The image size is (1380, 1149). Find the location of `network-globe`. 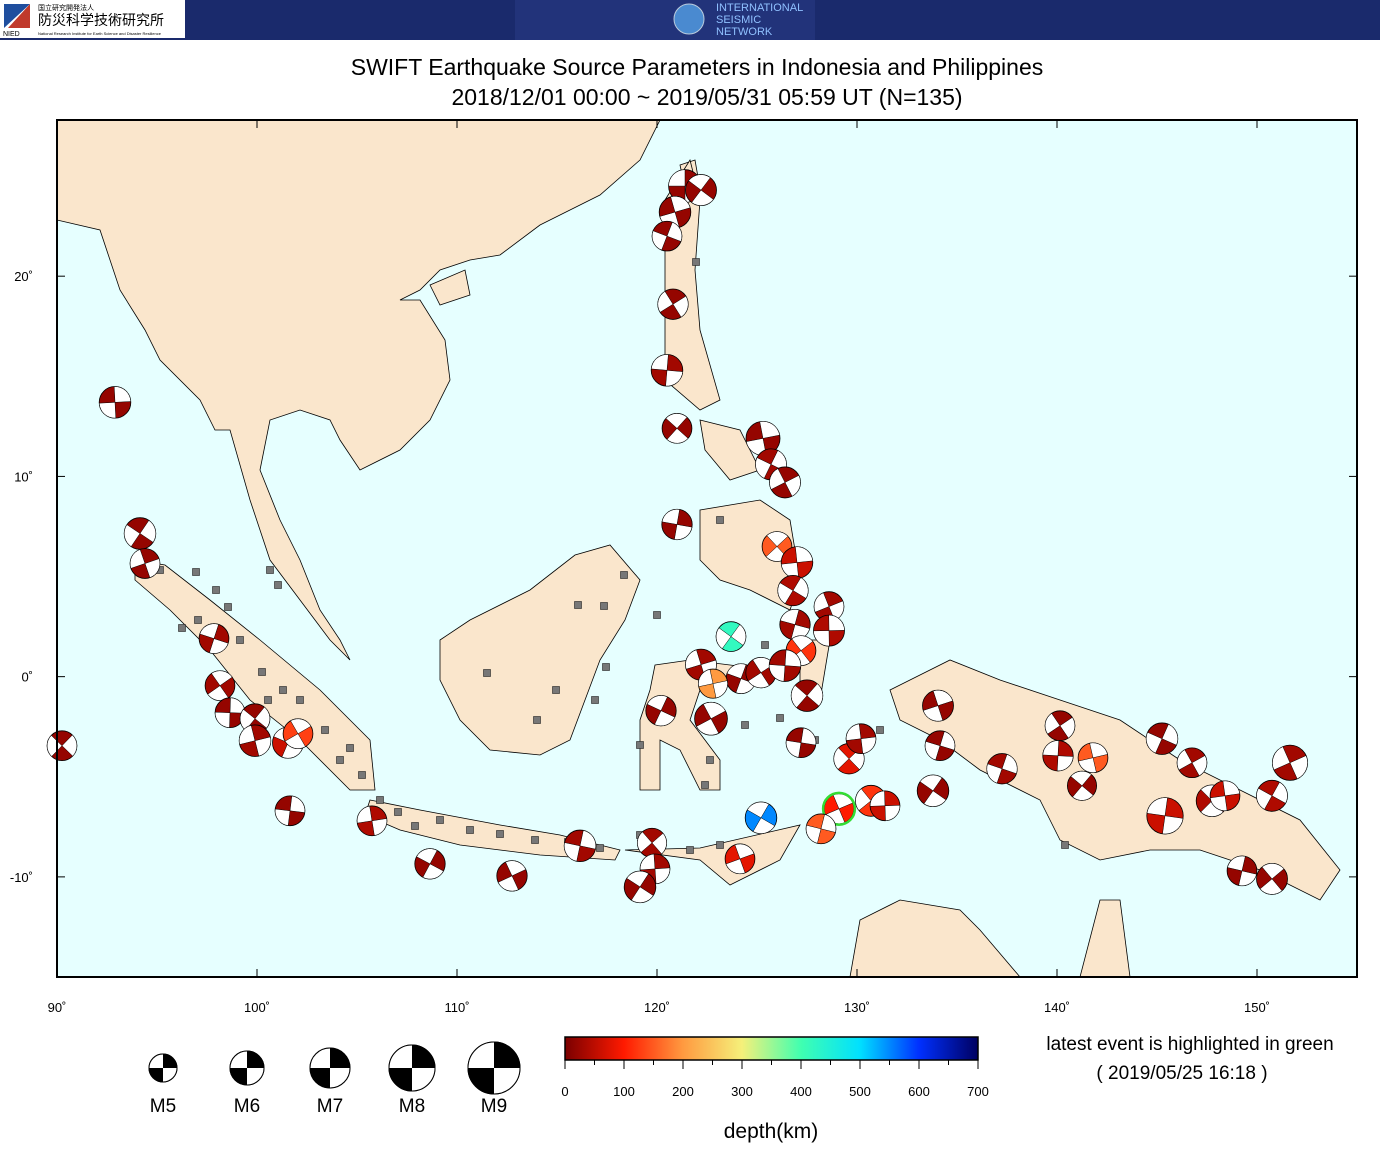

network-globe is located at coordinates (689, 19).